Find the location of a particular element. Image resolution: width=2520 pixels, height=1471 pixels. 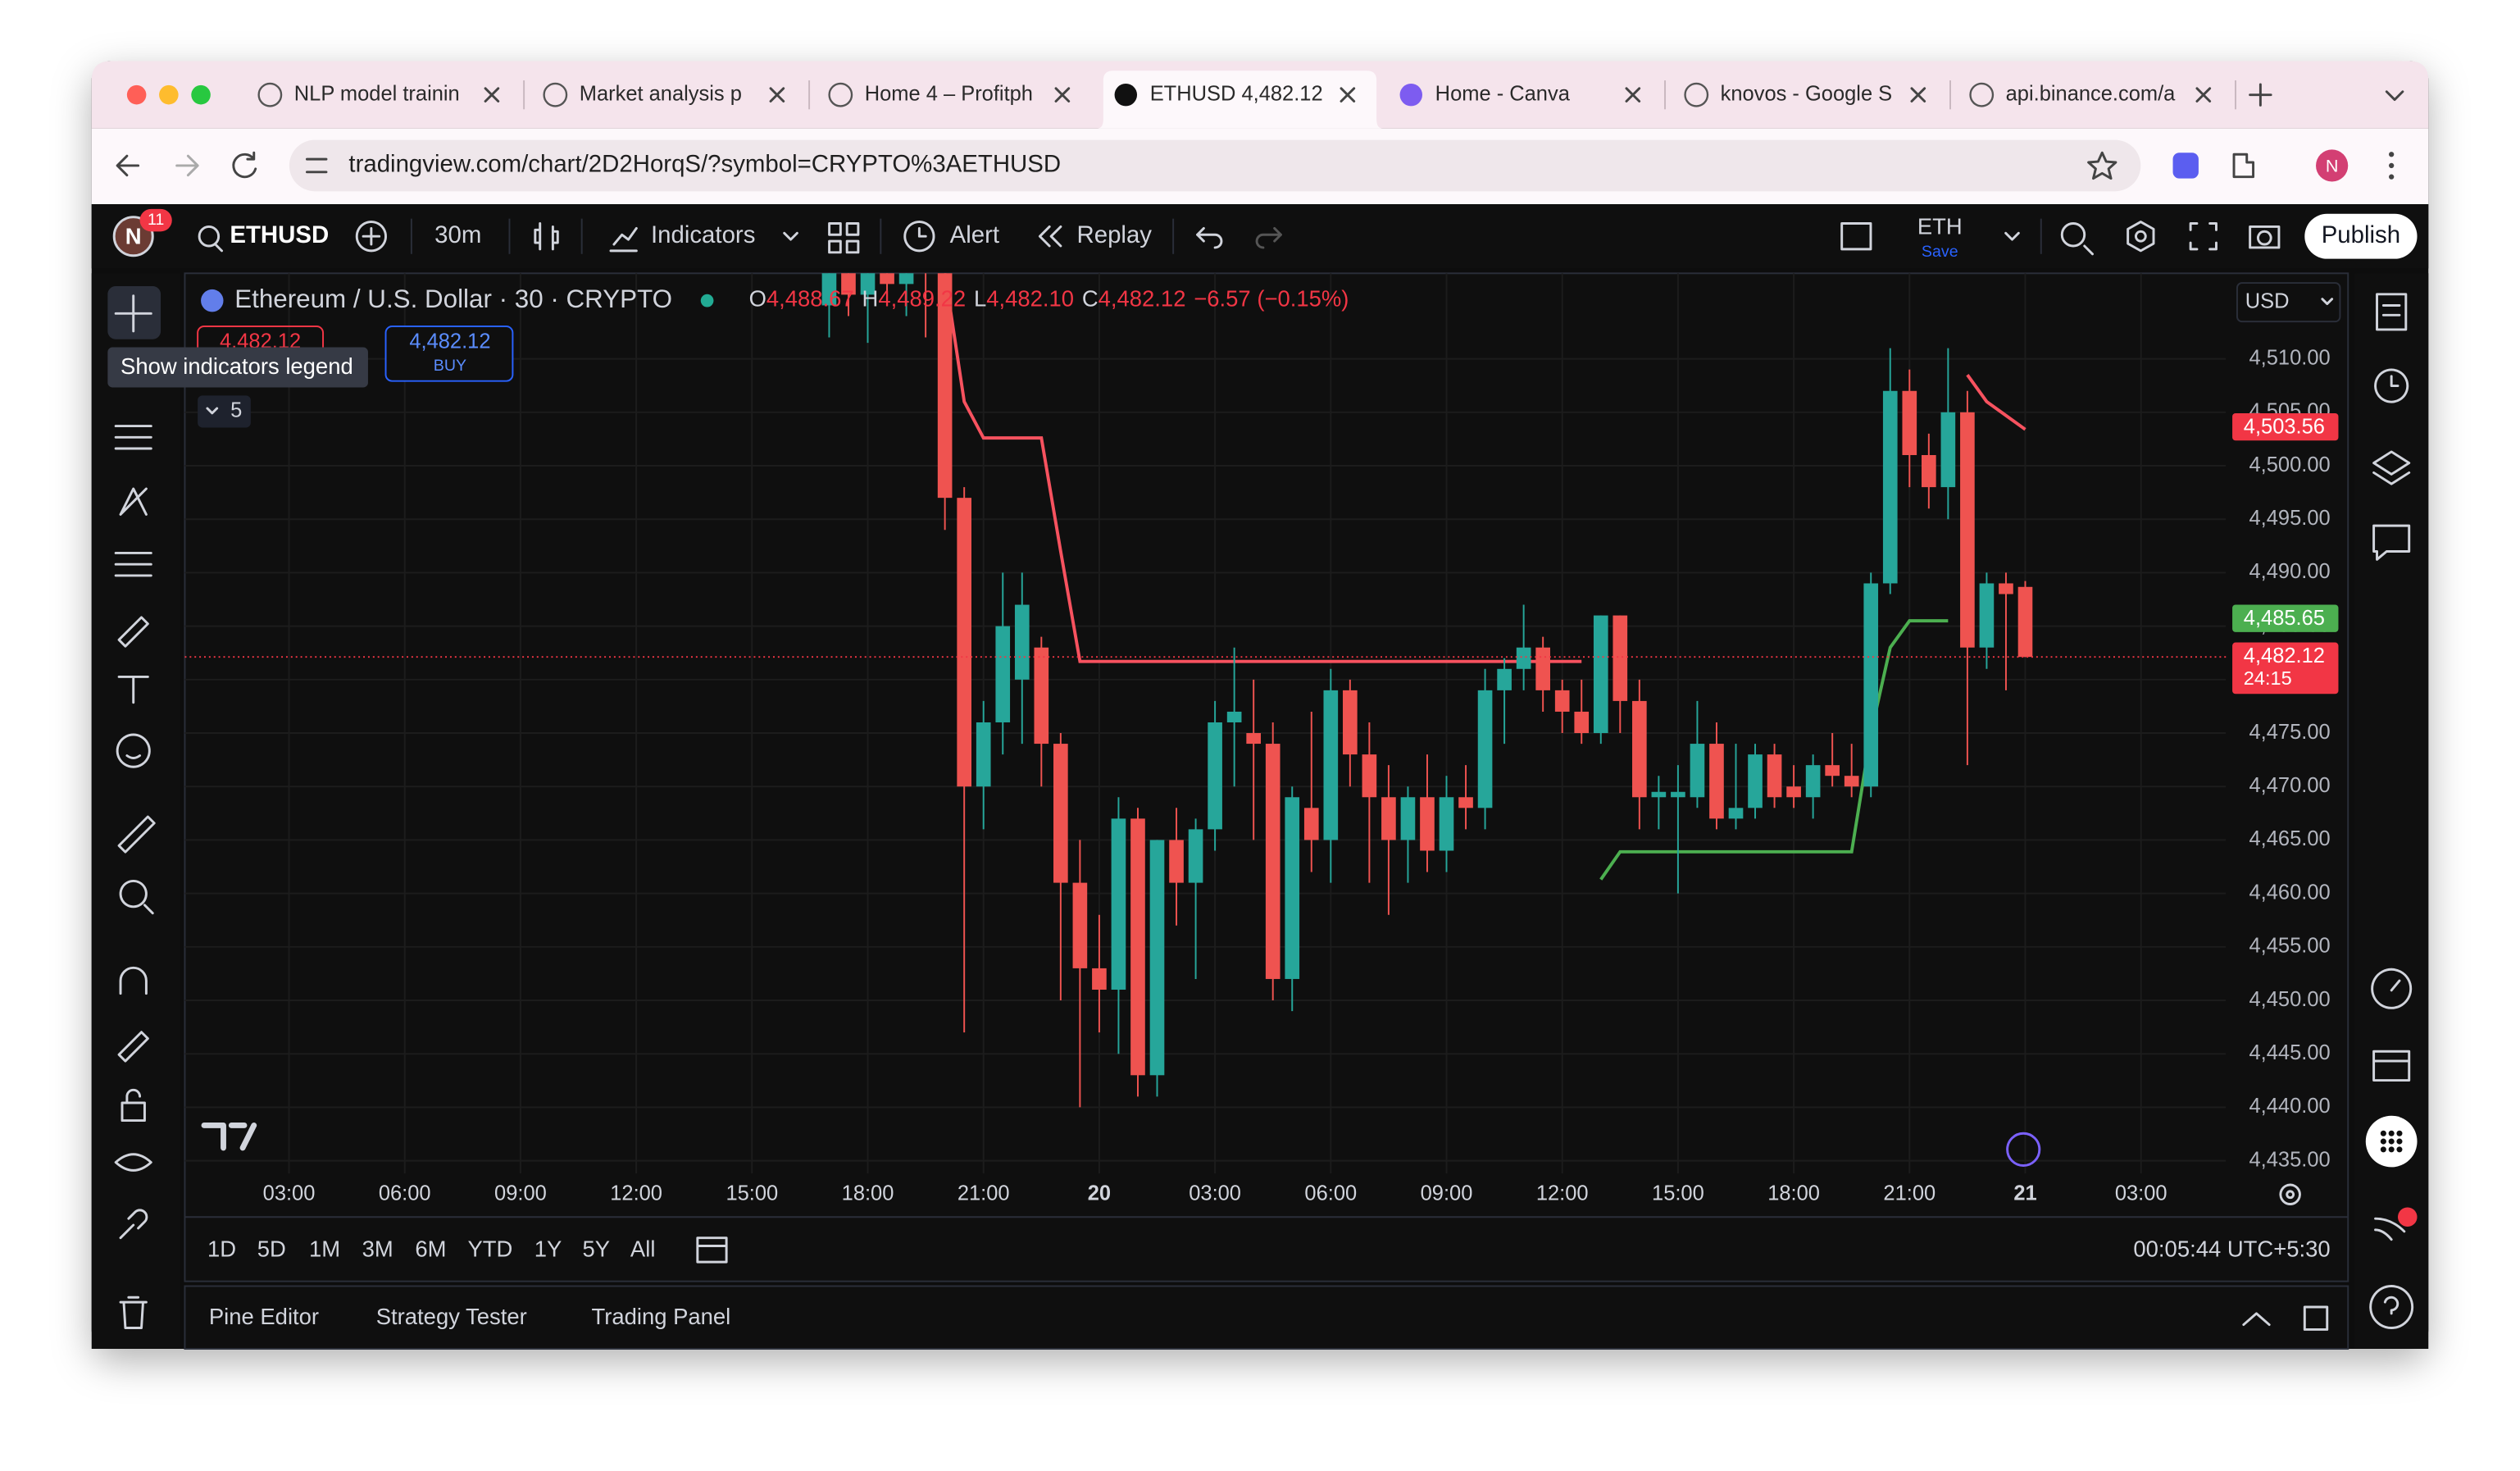

panel-collapse is located at coordinates (2256, 1319).